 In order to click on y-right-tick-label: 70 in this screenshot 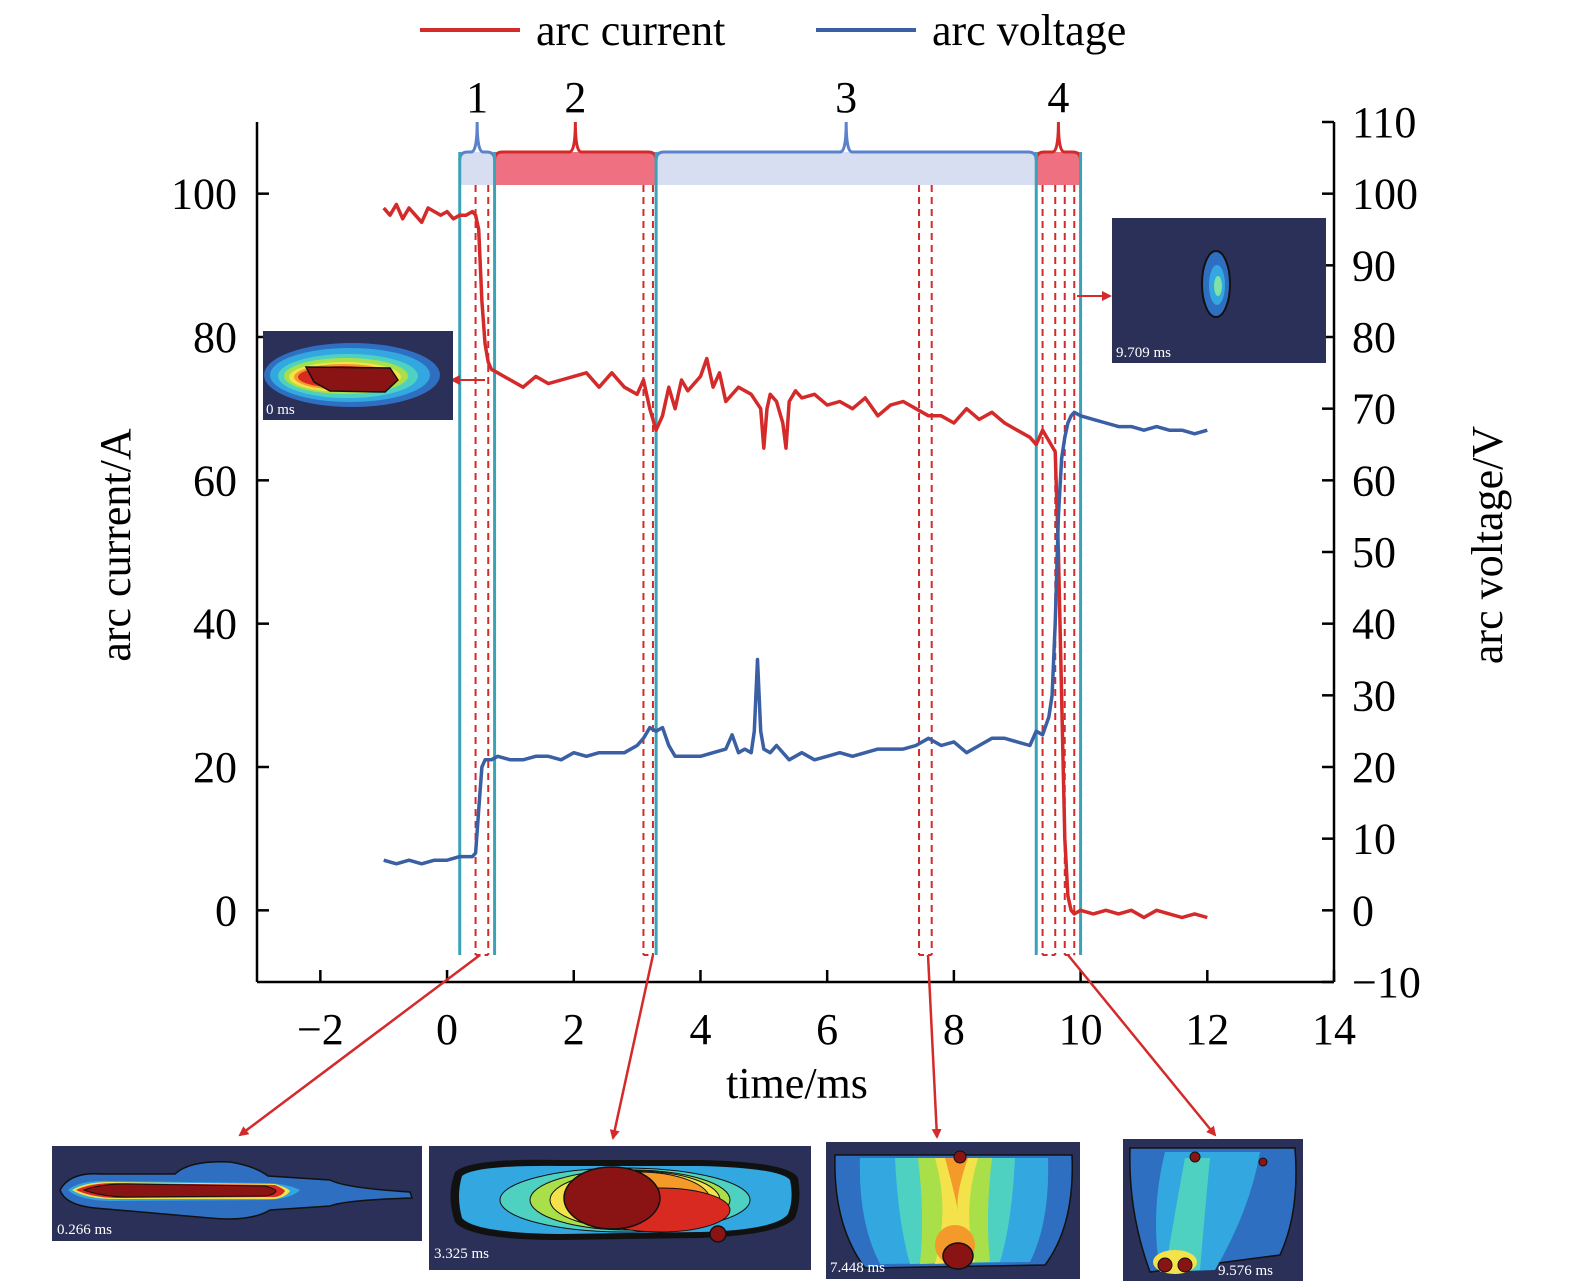, I will do `click(1374, 409)`.